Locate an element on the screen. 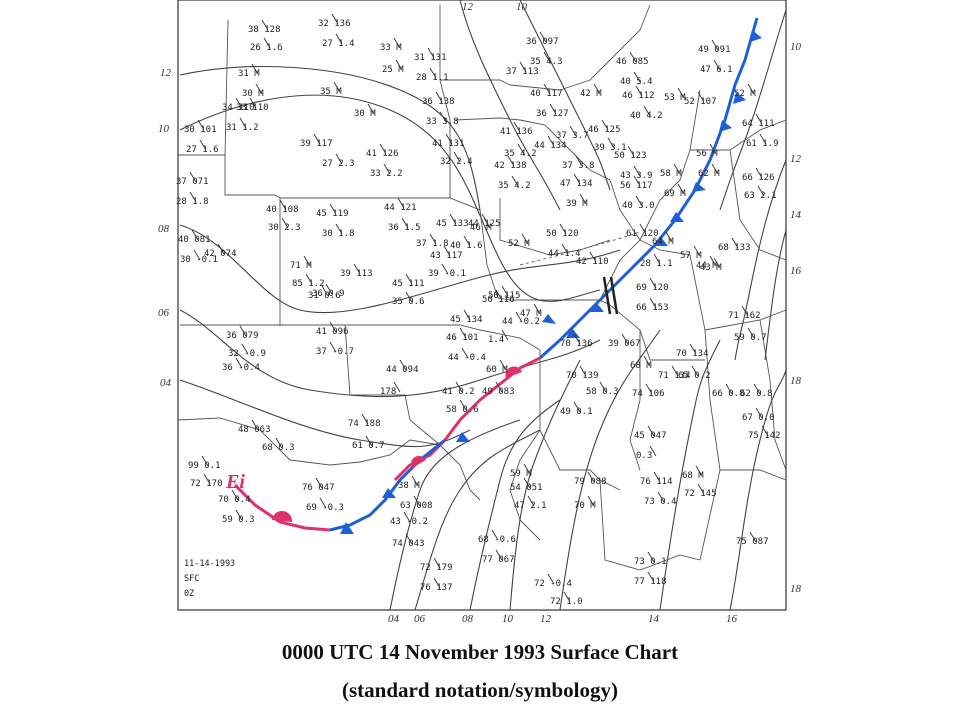 The image size is (960, 720). station-plot: 50 116 is located at coordinates (498, 297).